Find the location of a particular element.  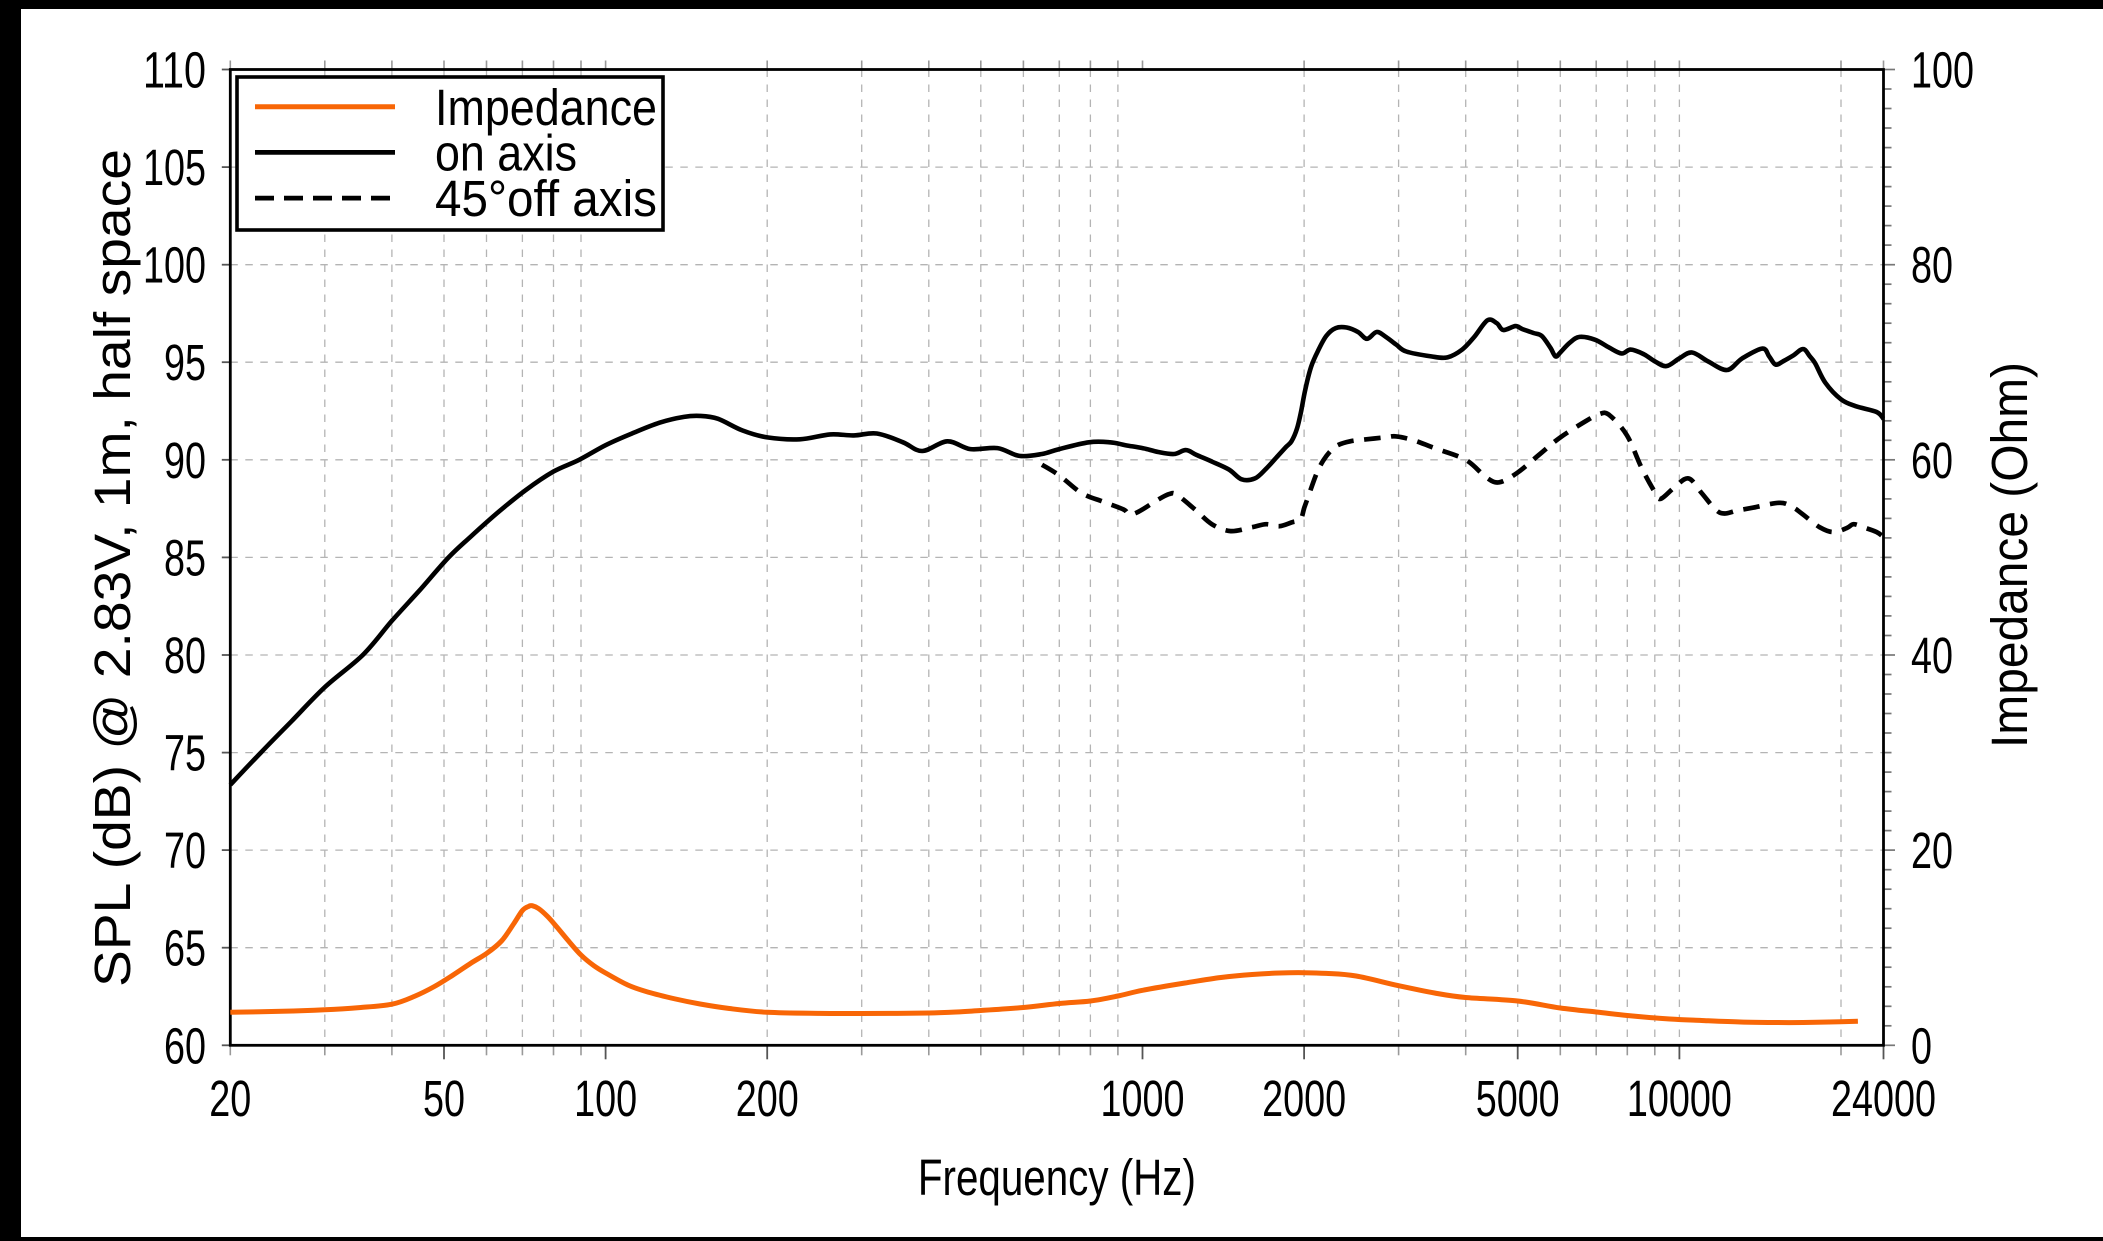

svg-text: 65 is located at coordinates (185, 948).